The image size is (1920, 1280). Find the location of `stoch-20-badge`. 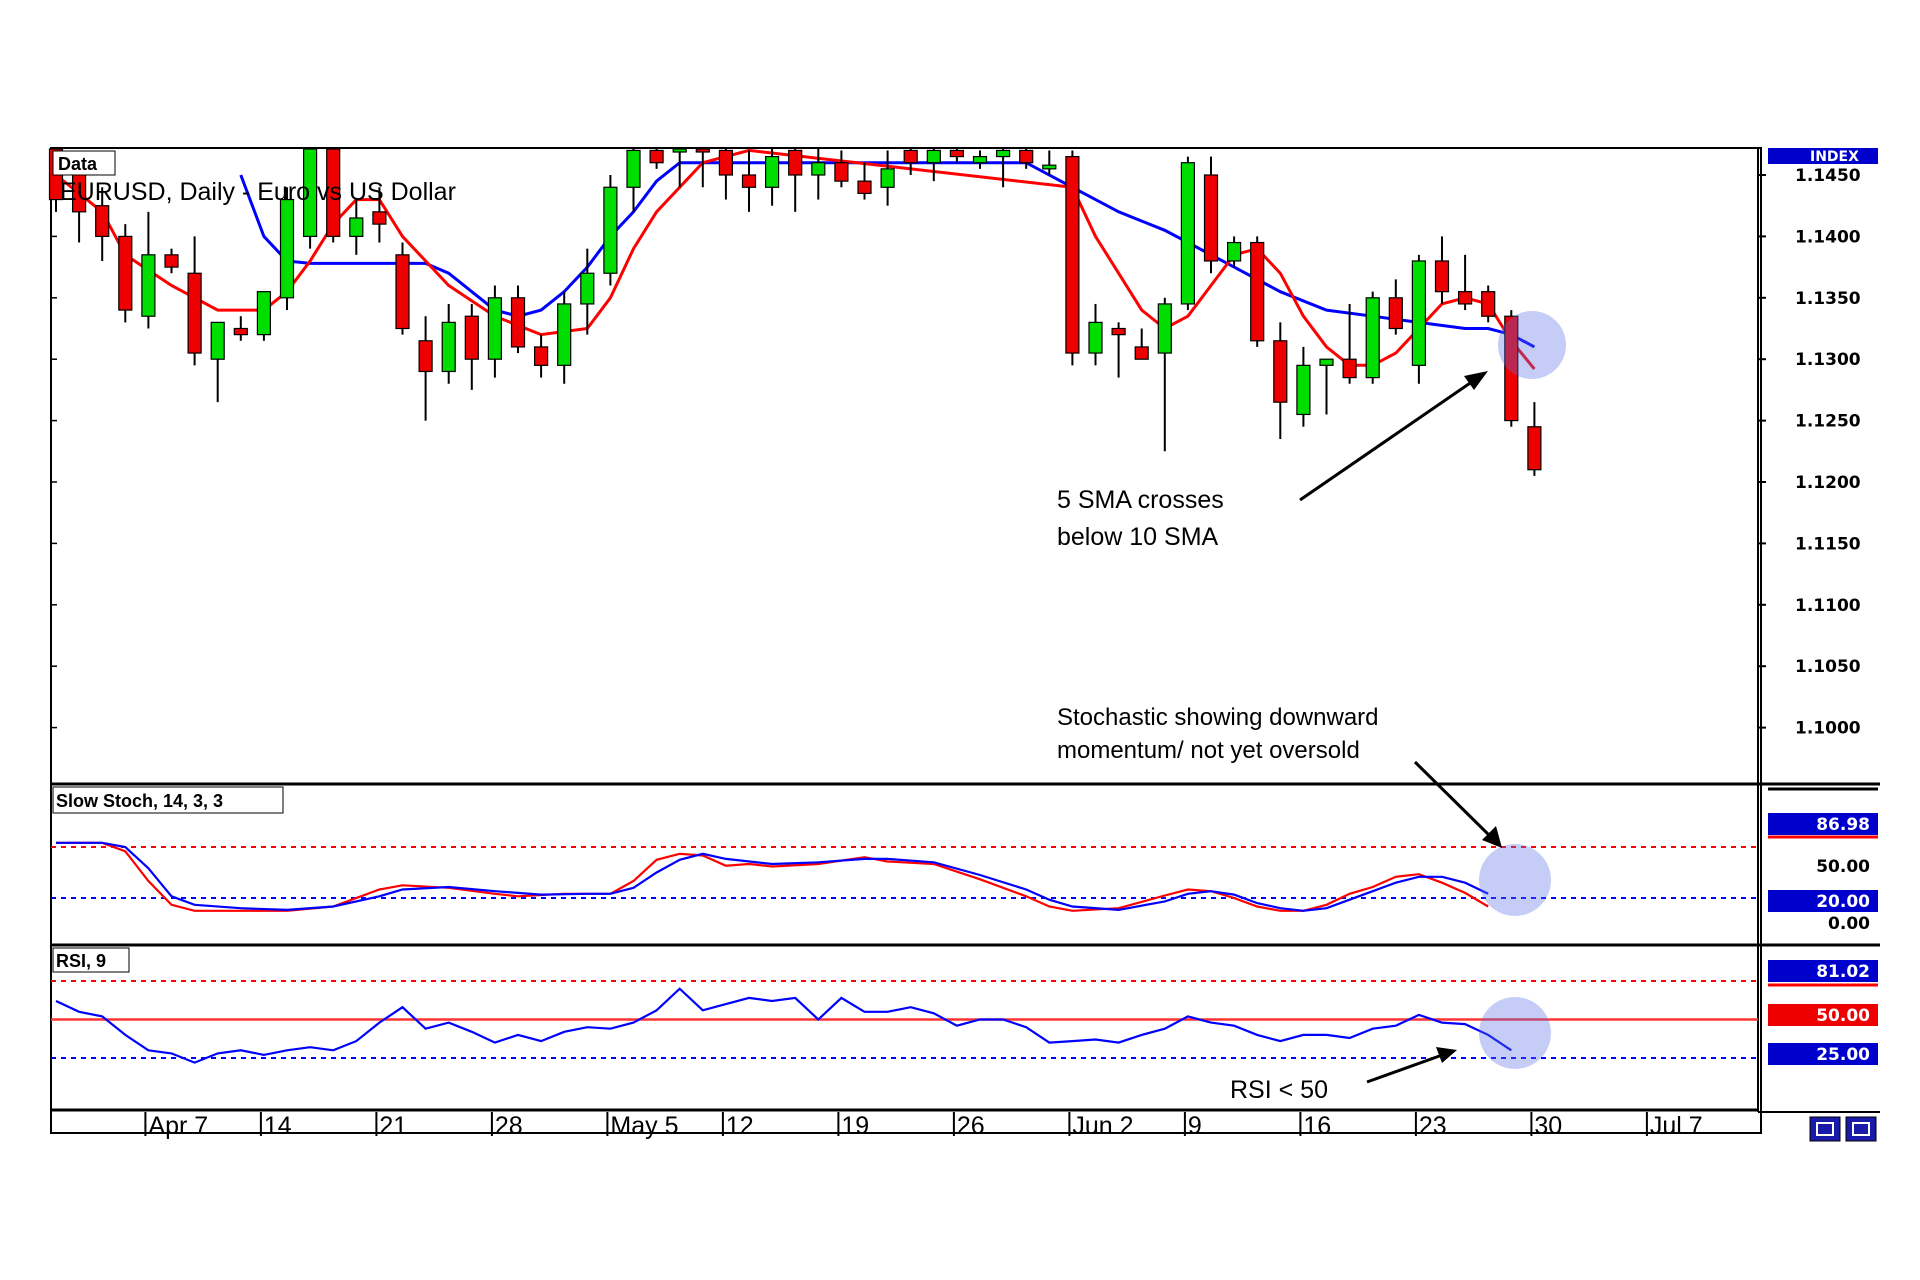

stoch-20-badge is located at coordinates (1823, 901).